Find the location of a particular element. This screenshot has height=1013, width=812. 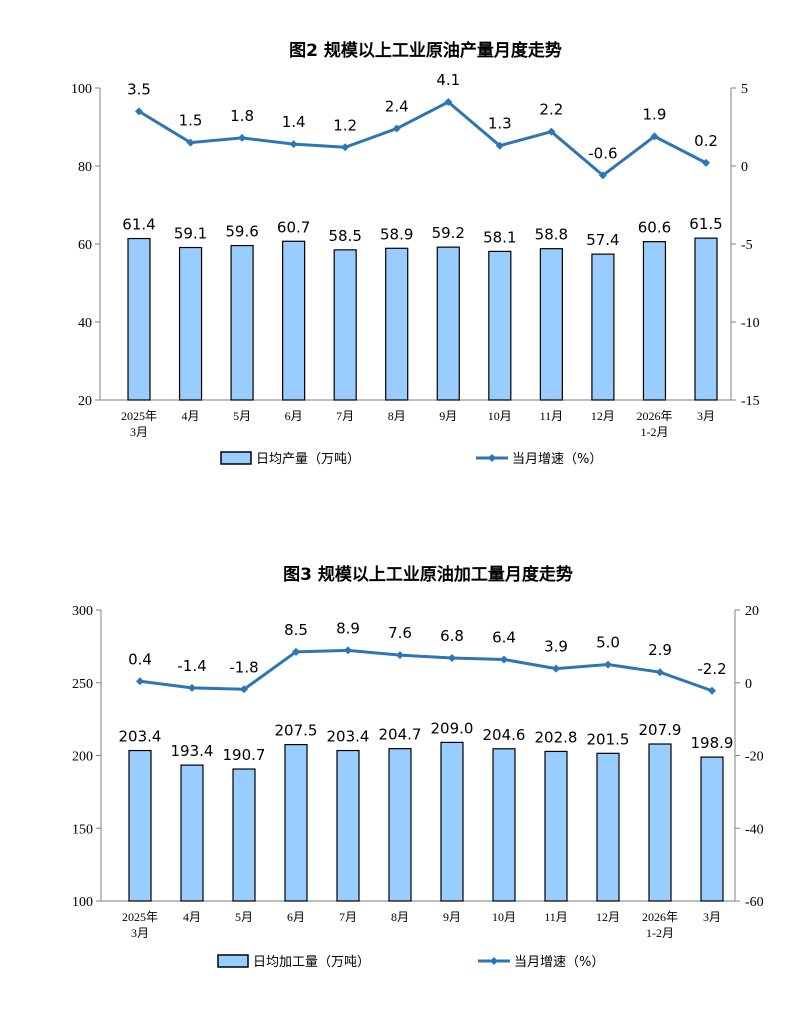

line-data-label: 3.9 is located at coordinates (556, 647).